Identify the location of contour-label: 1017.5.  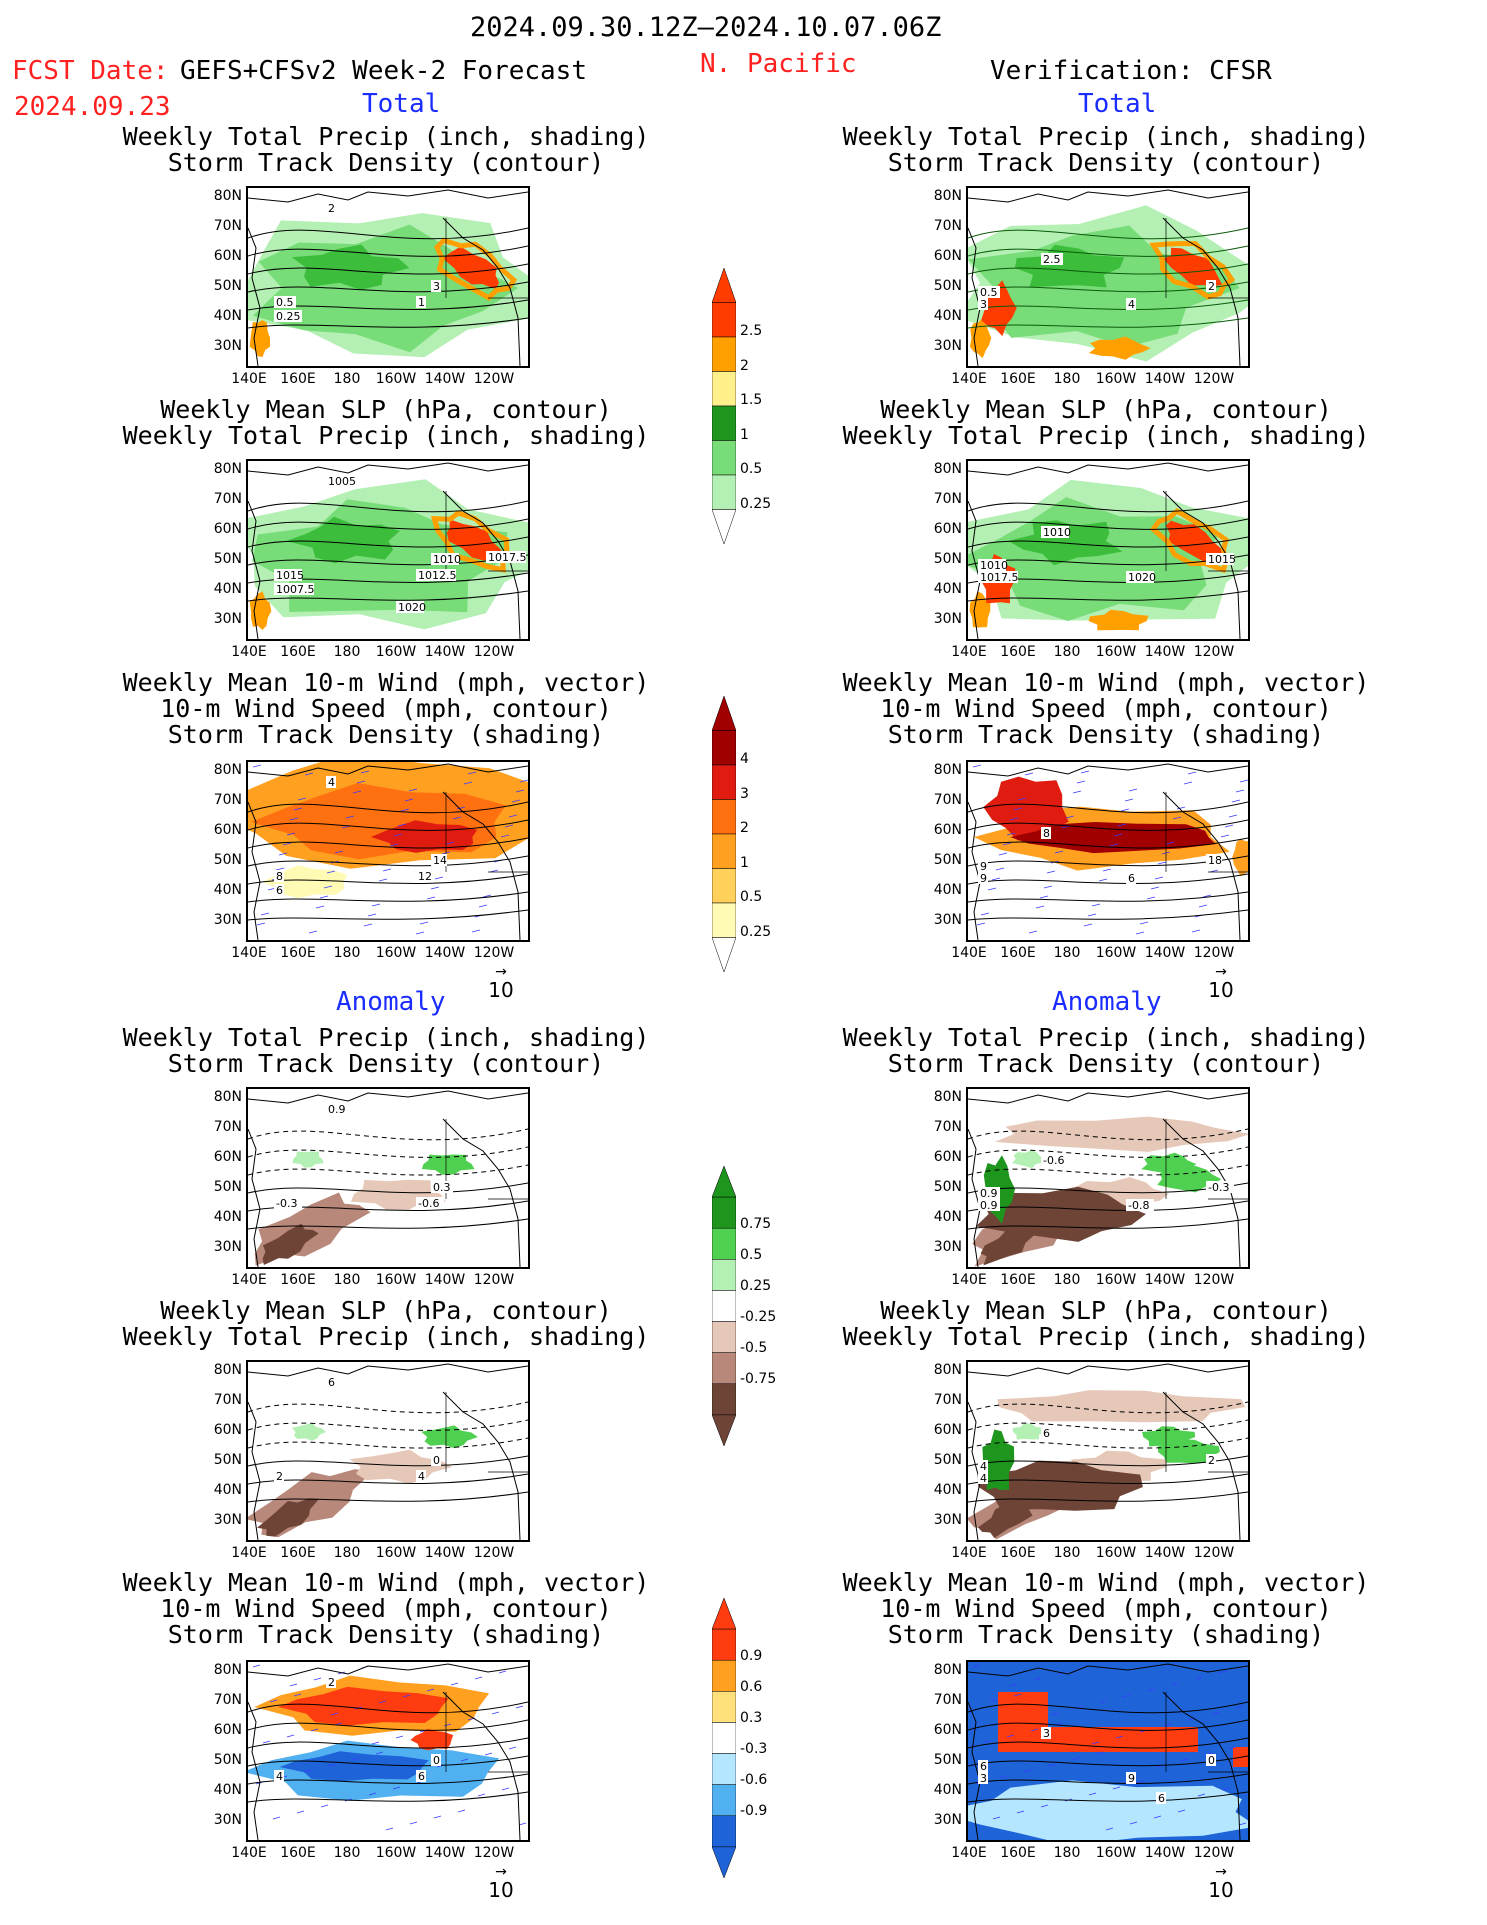
(507, 557).